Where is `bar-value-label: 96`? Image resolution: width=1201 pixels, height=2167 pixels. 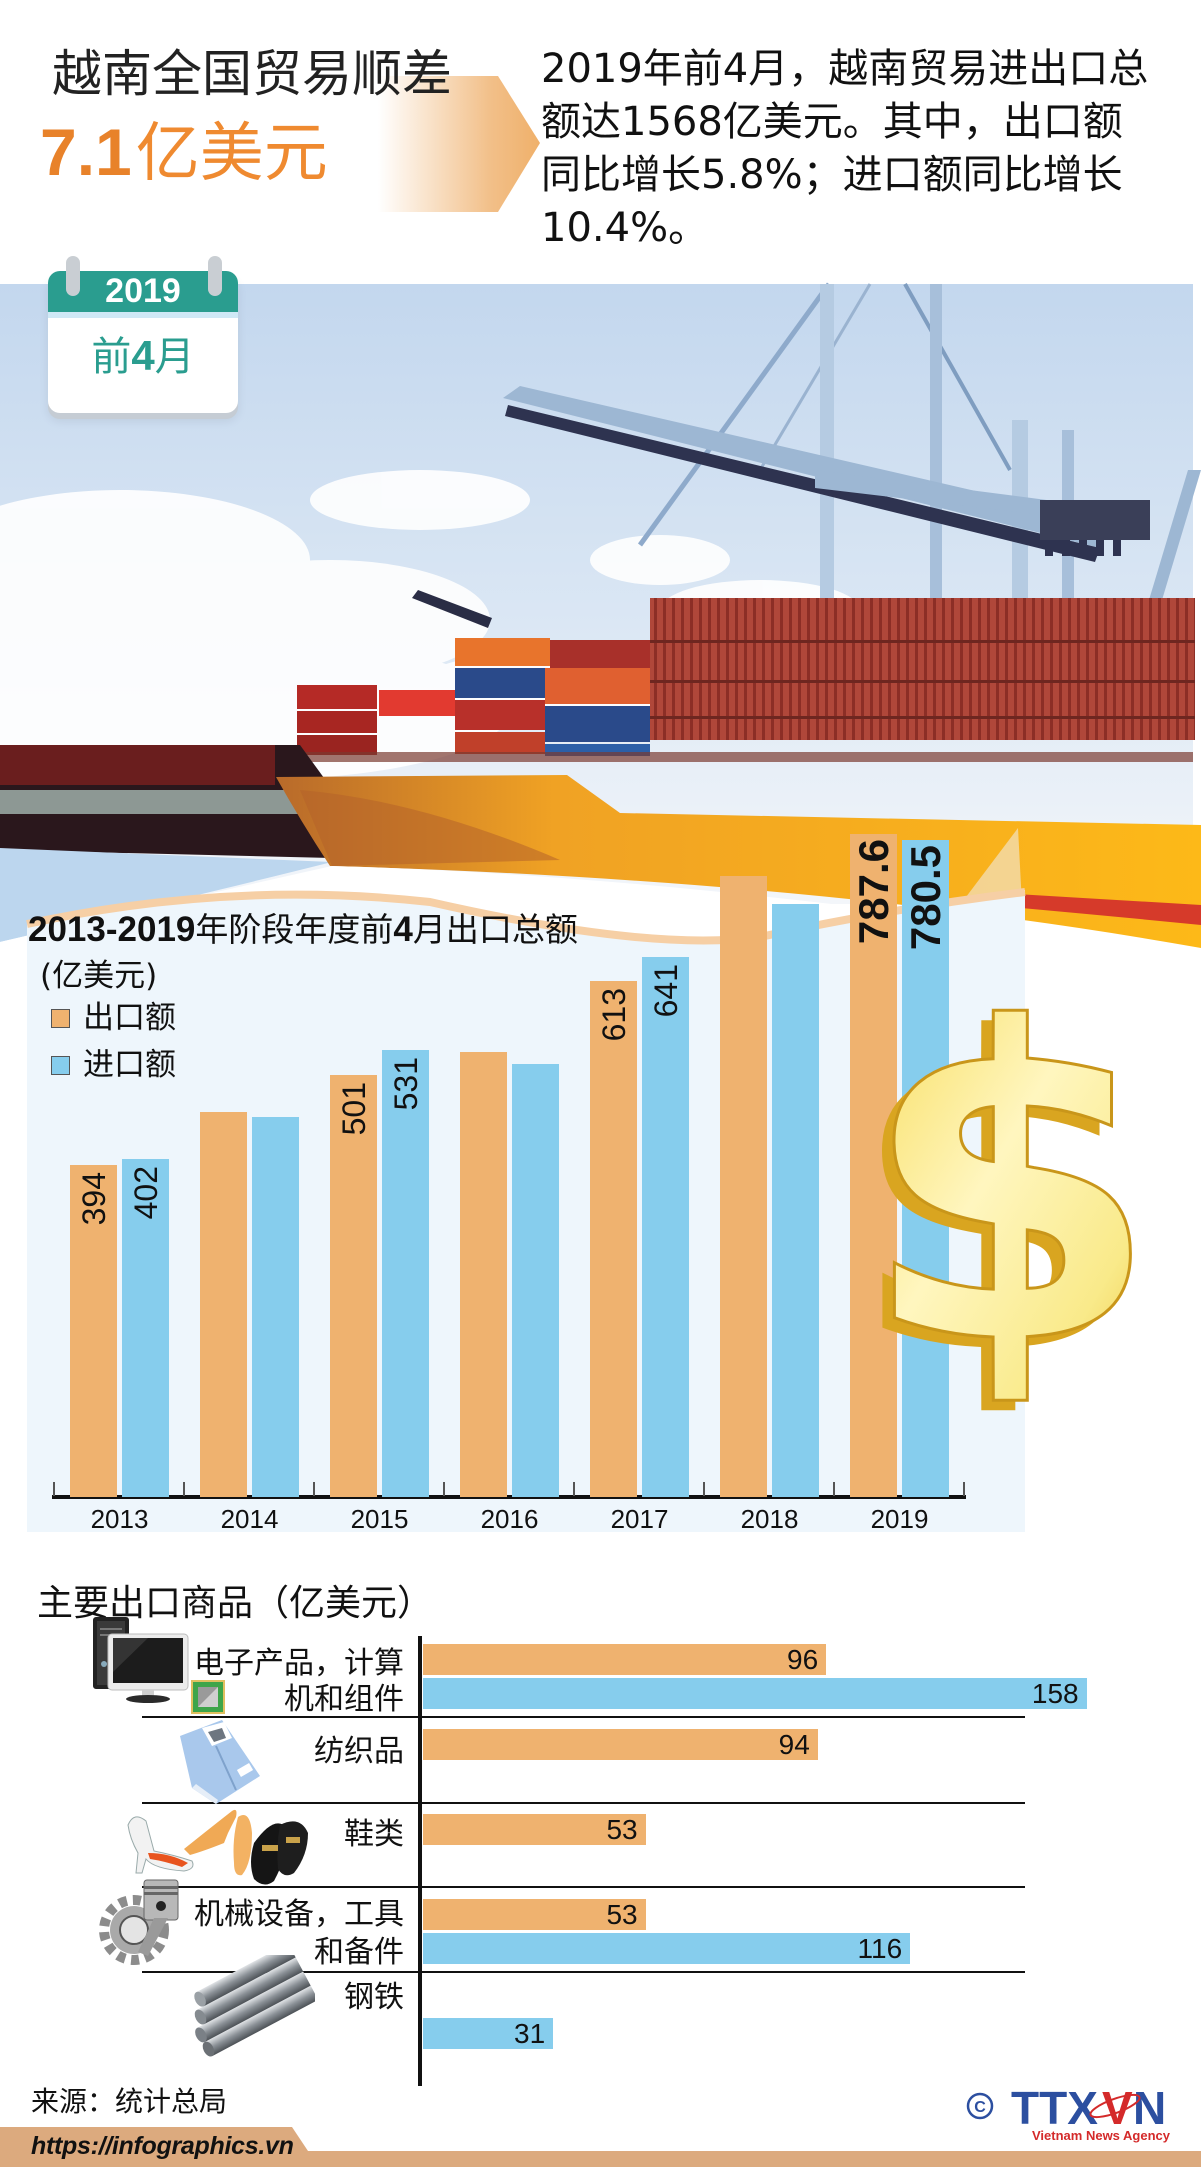 bar-value-label: 96 is located at coordinates (803, 1659).